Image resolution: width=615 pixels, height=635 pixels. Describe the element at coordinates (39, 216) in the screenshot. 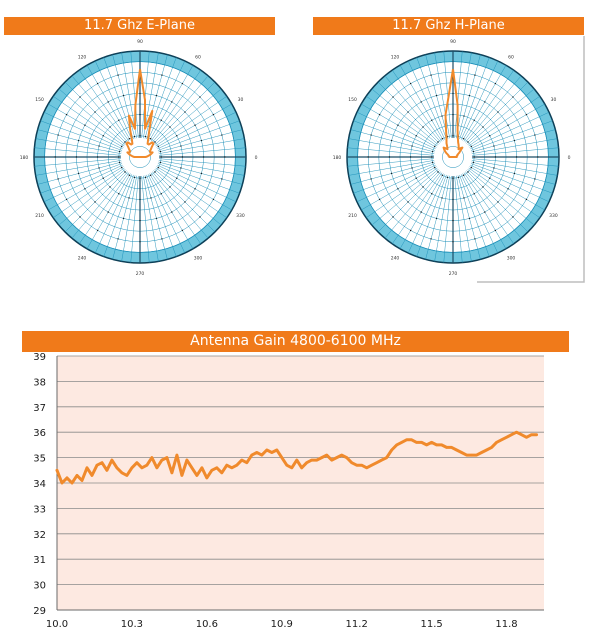

I see `polar-angle-label: 210` at that location.